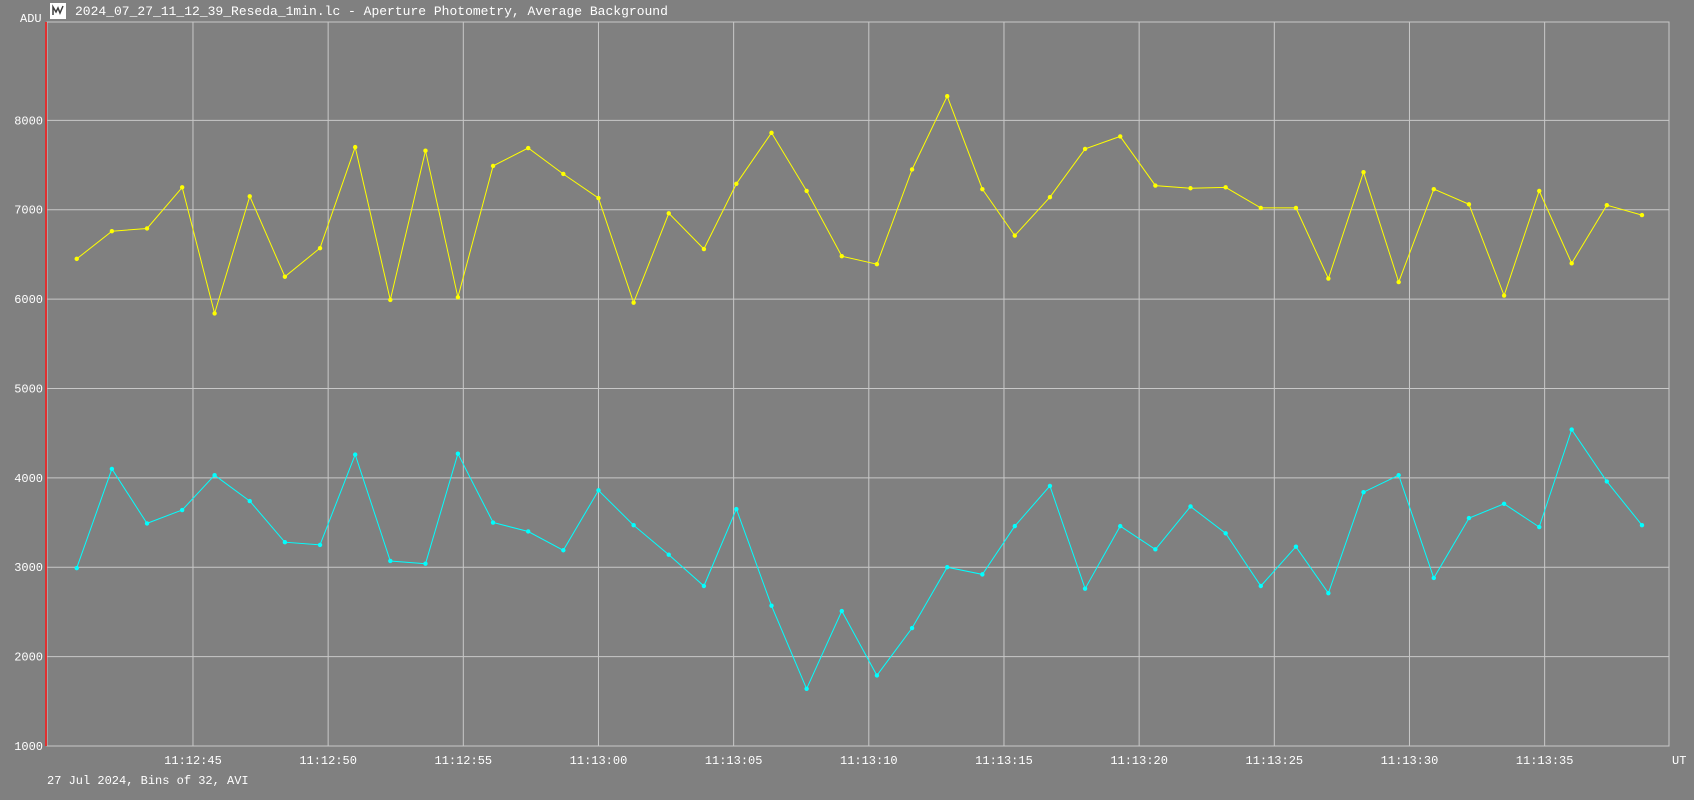 The width and height of the screenshot is (1694, 800). Describe the element at coordinates (28, 211) in the screenshot. I see `y-tick-label: 7000` at that location.